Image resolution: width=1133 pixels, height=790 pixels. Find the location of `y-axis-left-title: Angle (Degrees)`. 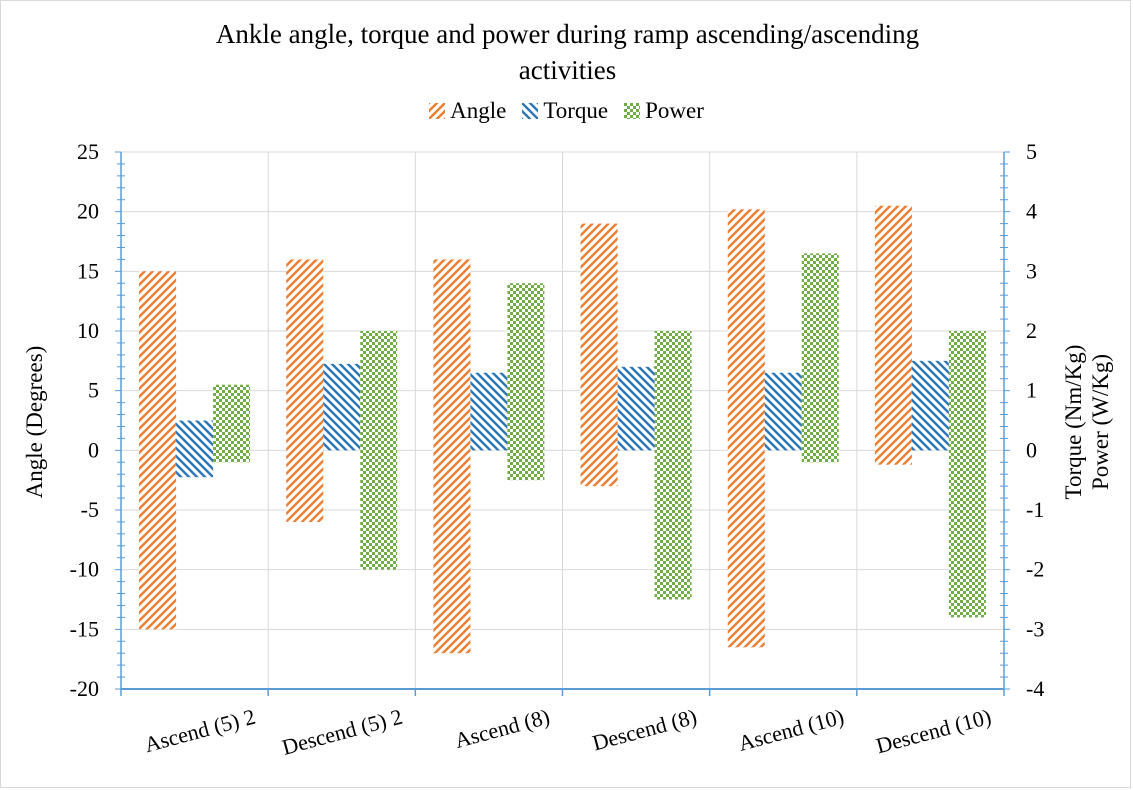

y-axis-left-title: Angle (Degrees) is located at coordinates (34, 422).